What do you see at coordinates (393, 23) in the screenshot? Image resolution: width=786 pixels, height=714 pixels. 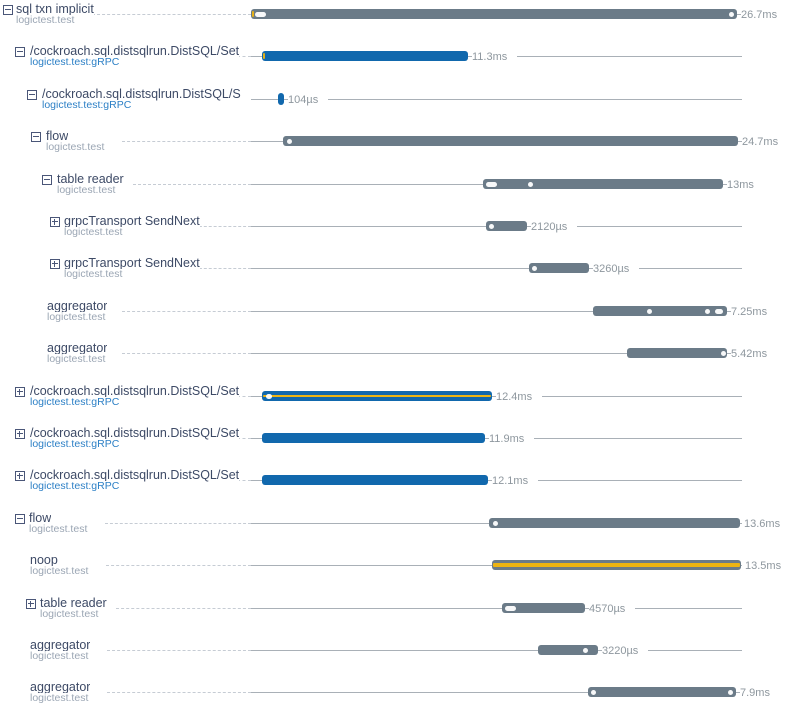 I see `trace-span-row: sql txn implicit logictest.test 26.7ms` at bounding box center [393, 23].